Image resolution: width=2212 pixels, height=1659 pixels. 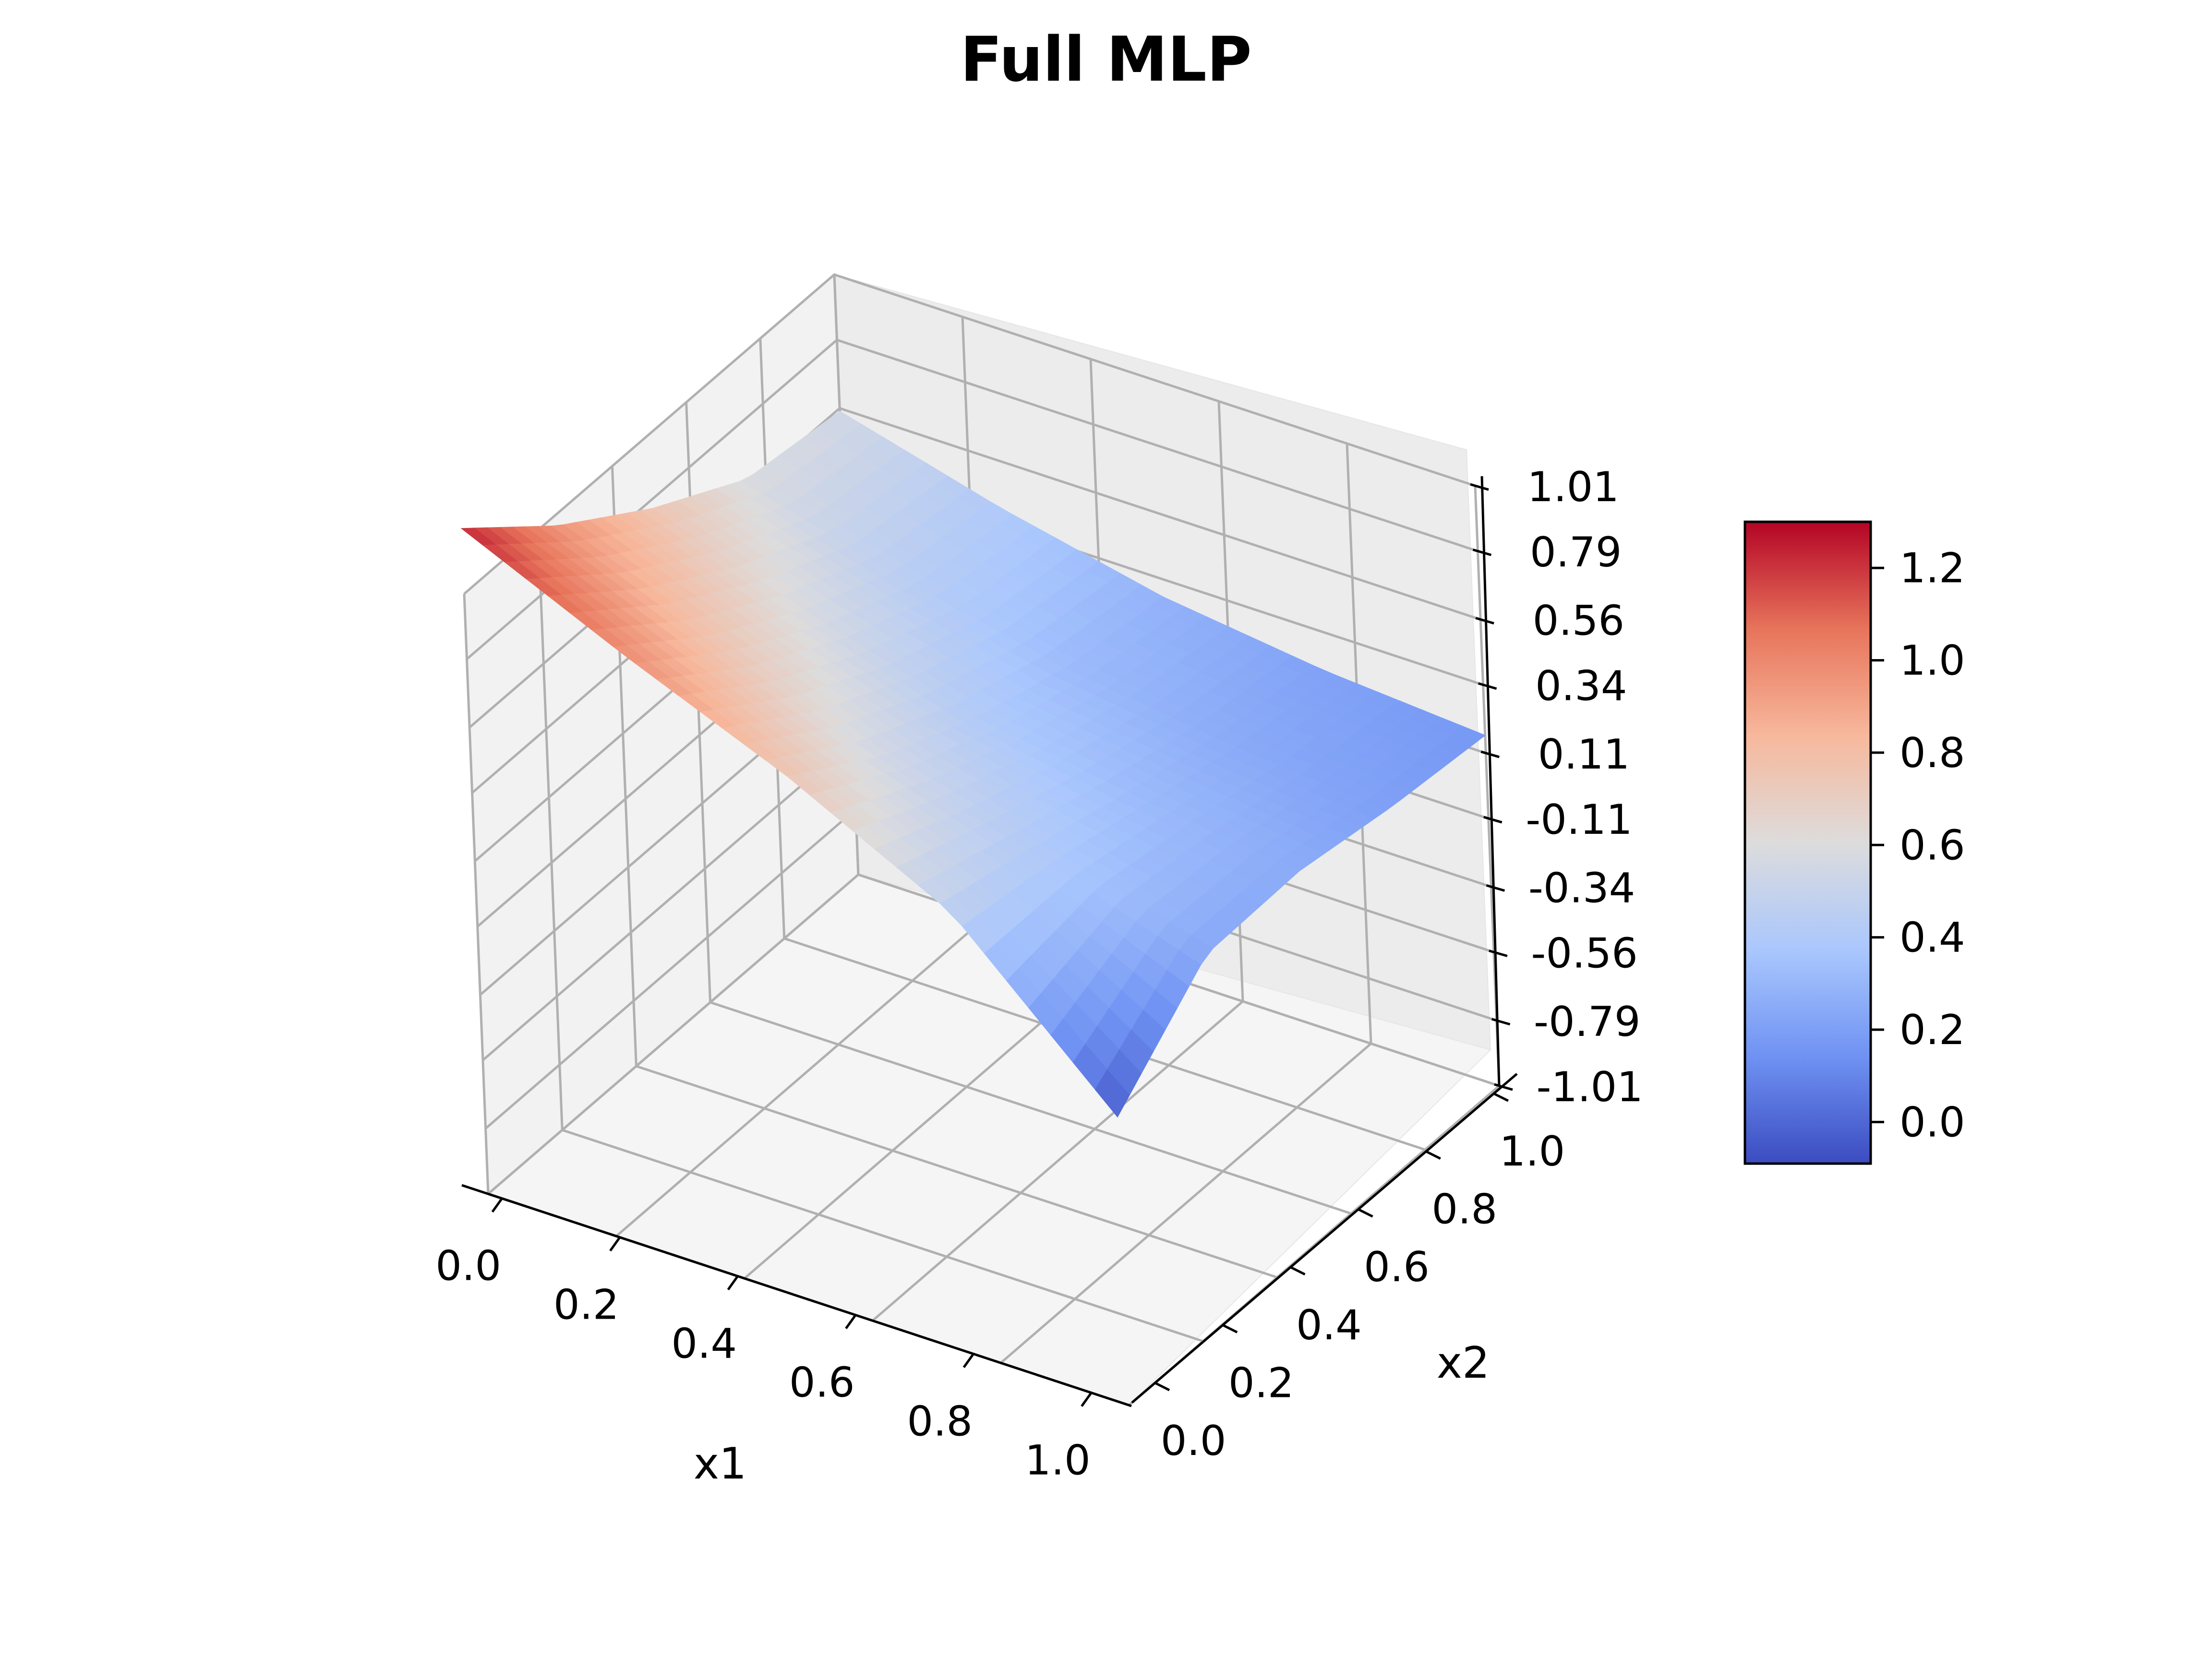 What do you see at coordinates (468, 1266) in the screenshot?
I see `x1-tick-label-0: 0.0` at bounding box center [468, 1266].